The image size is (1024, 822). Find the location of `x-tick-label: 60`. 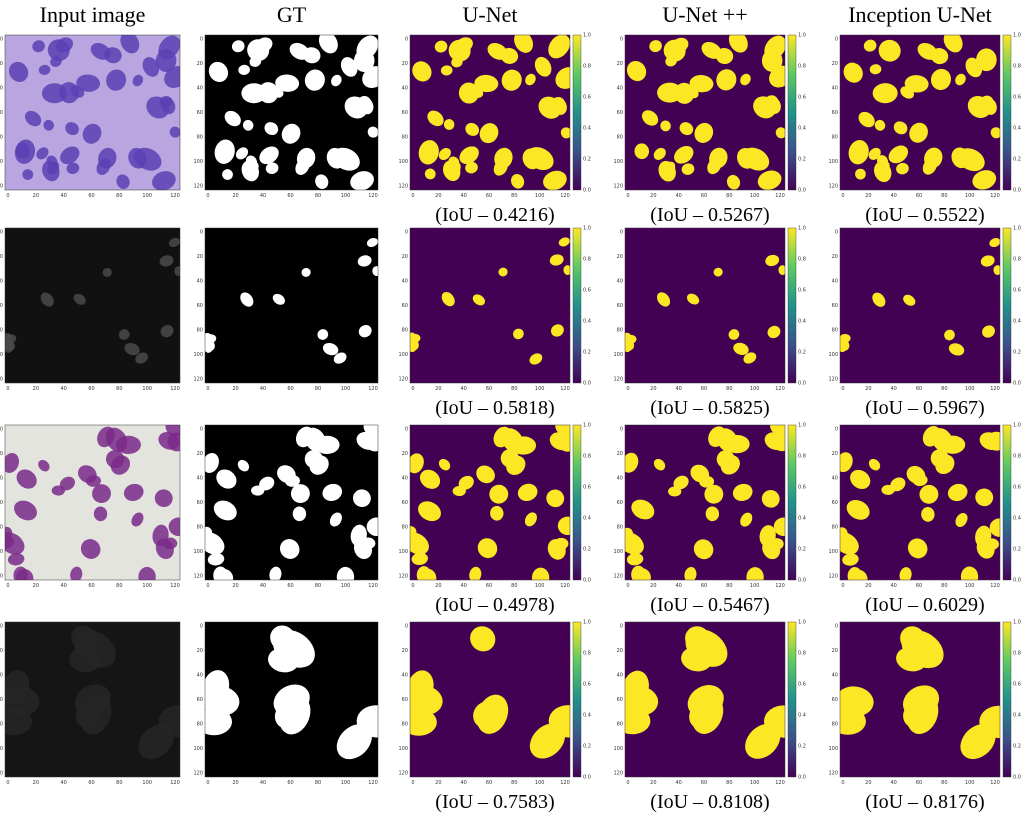

x-tick-label: 60 is located at coordinates (704, 389).